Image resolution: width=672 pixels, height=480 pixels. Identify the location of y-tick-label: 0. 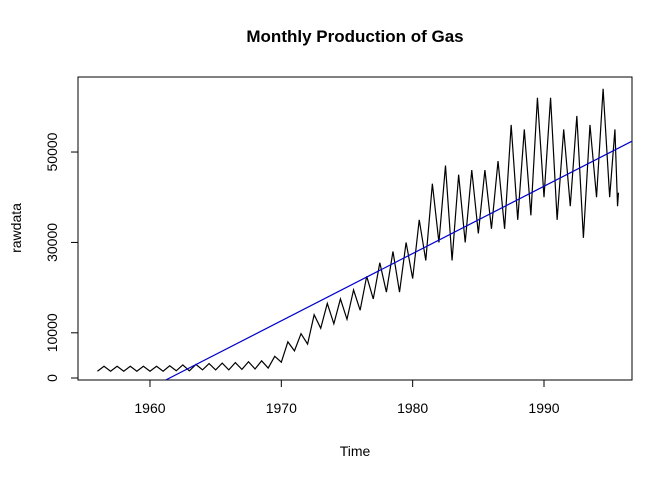
(52, 378).